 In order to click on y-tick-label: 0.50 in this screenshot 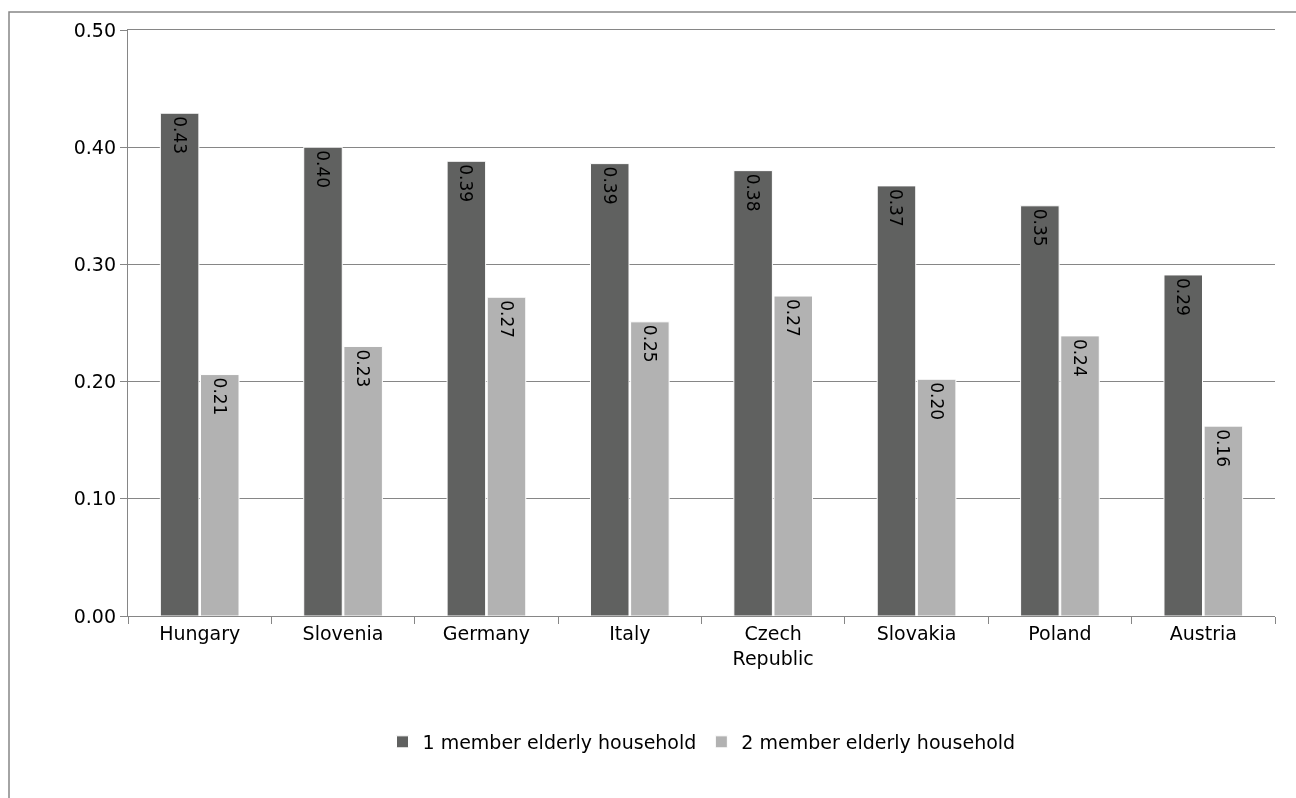, I will do `click(95, 29)`.